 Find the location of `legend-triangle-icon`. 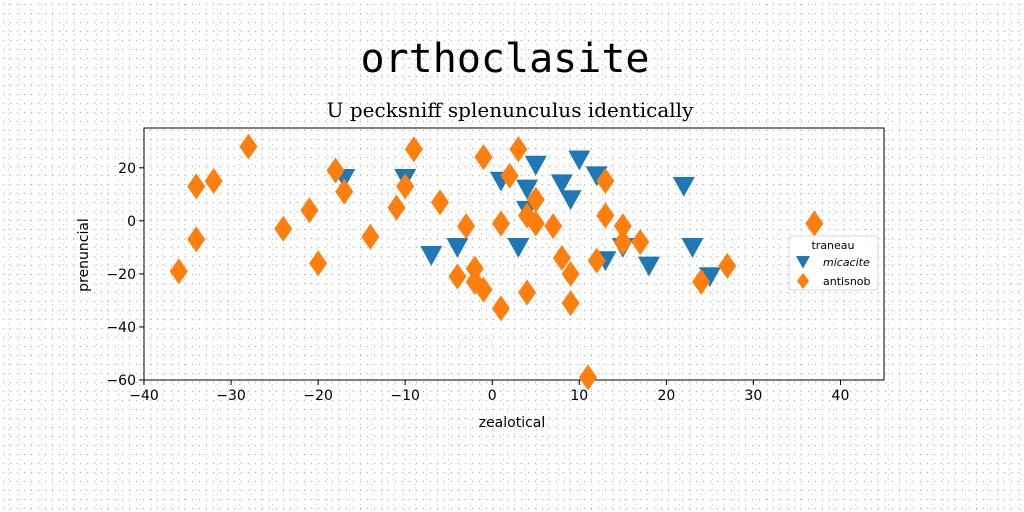

legend-triangle-icon is located at coordinates (803, 262).